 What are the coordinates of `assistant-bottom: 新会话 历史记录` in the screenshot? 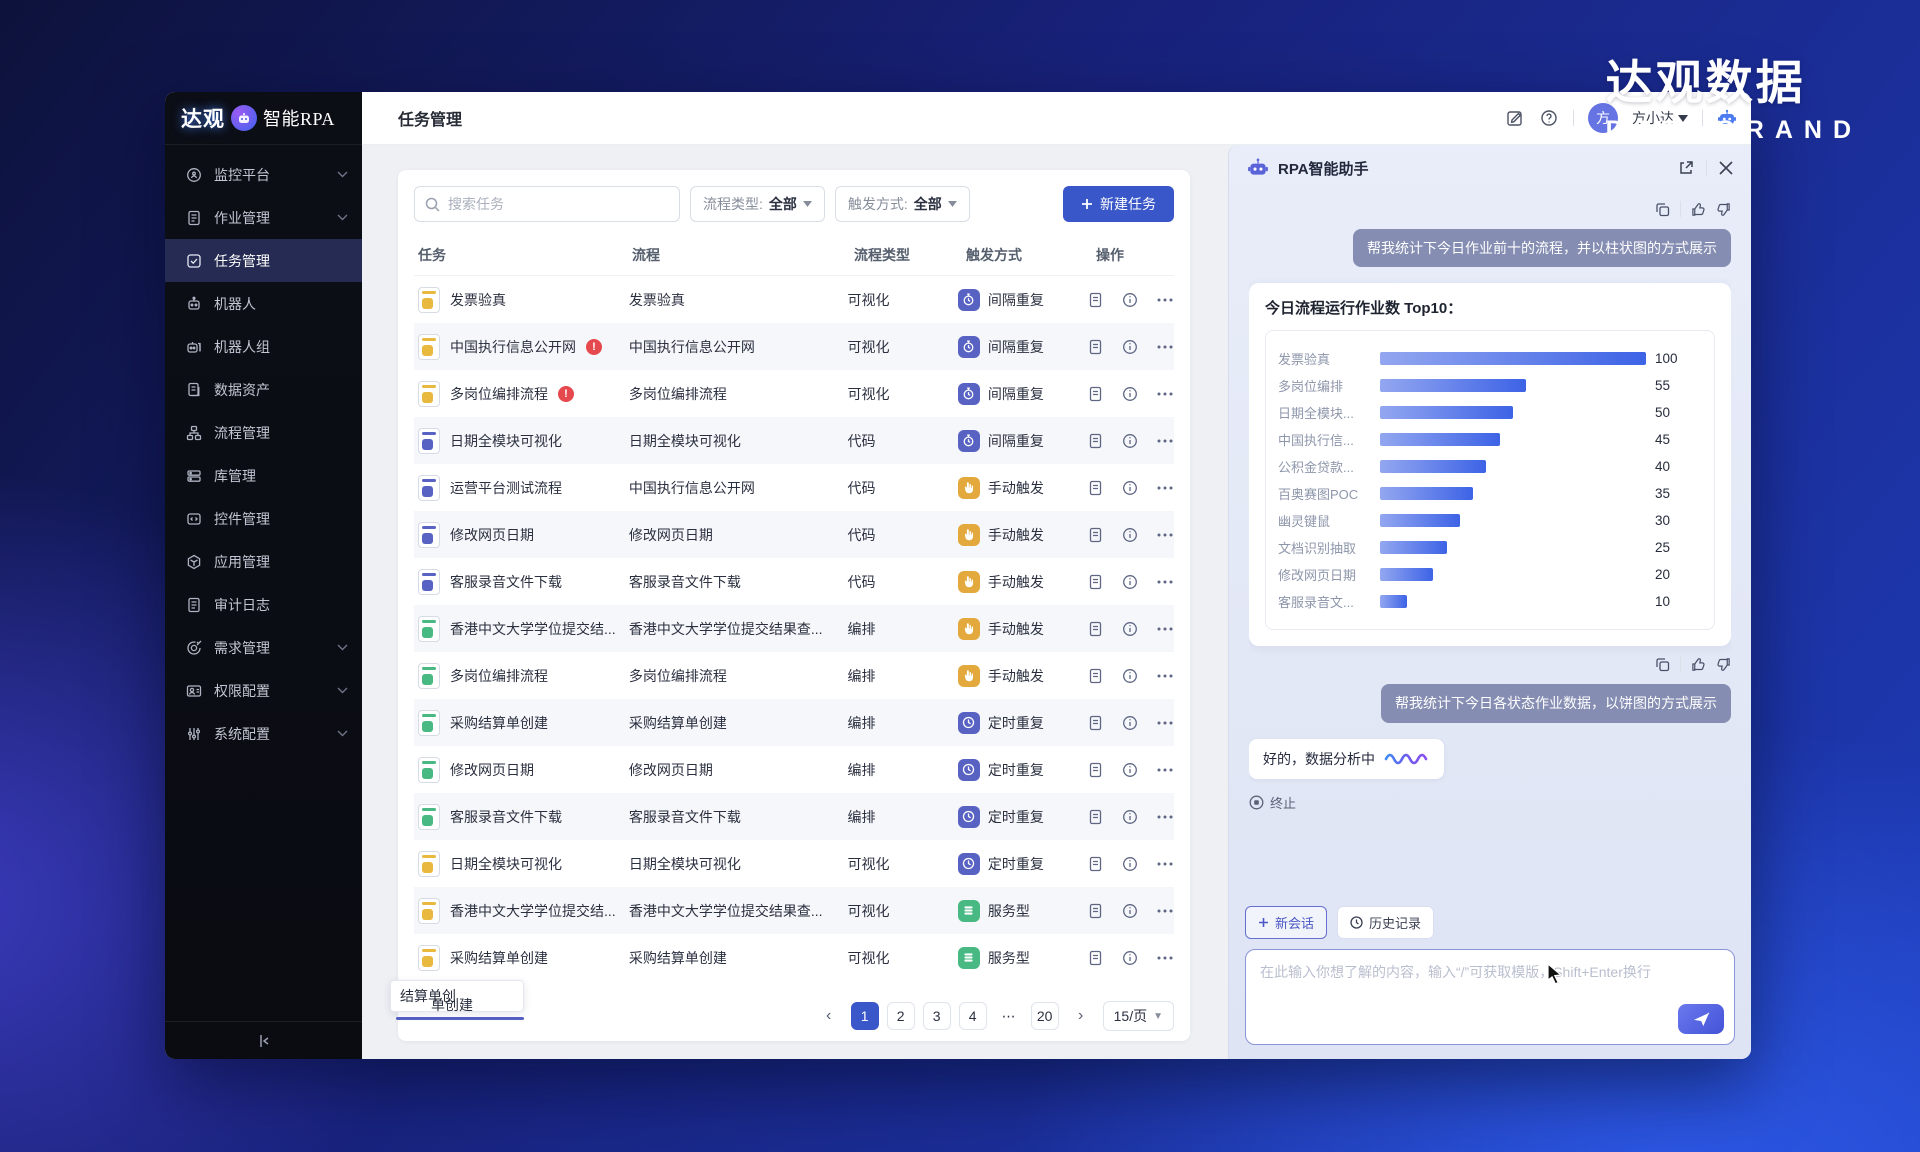 It's located at (1490, 975).